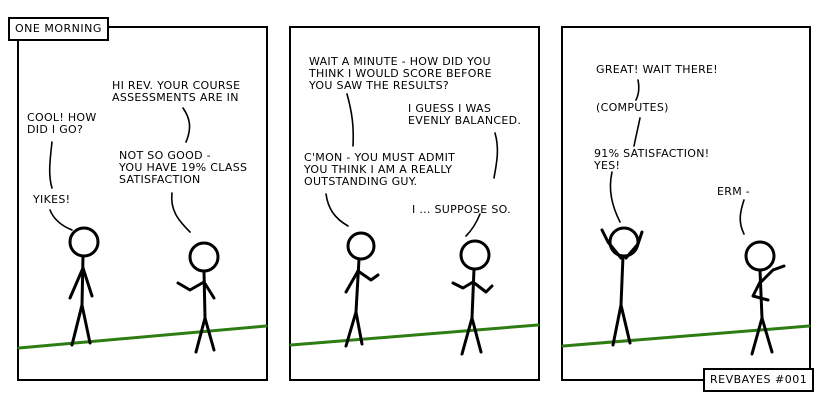  Describe the element at coordinates (496, 155) in the screenshot. I see `speech-tail-2b` at that location.